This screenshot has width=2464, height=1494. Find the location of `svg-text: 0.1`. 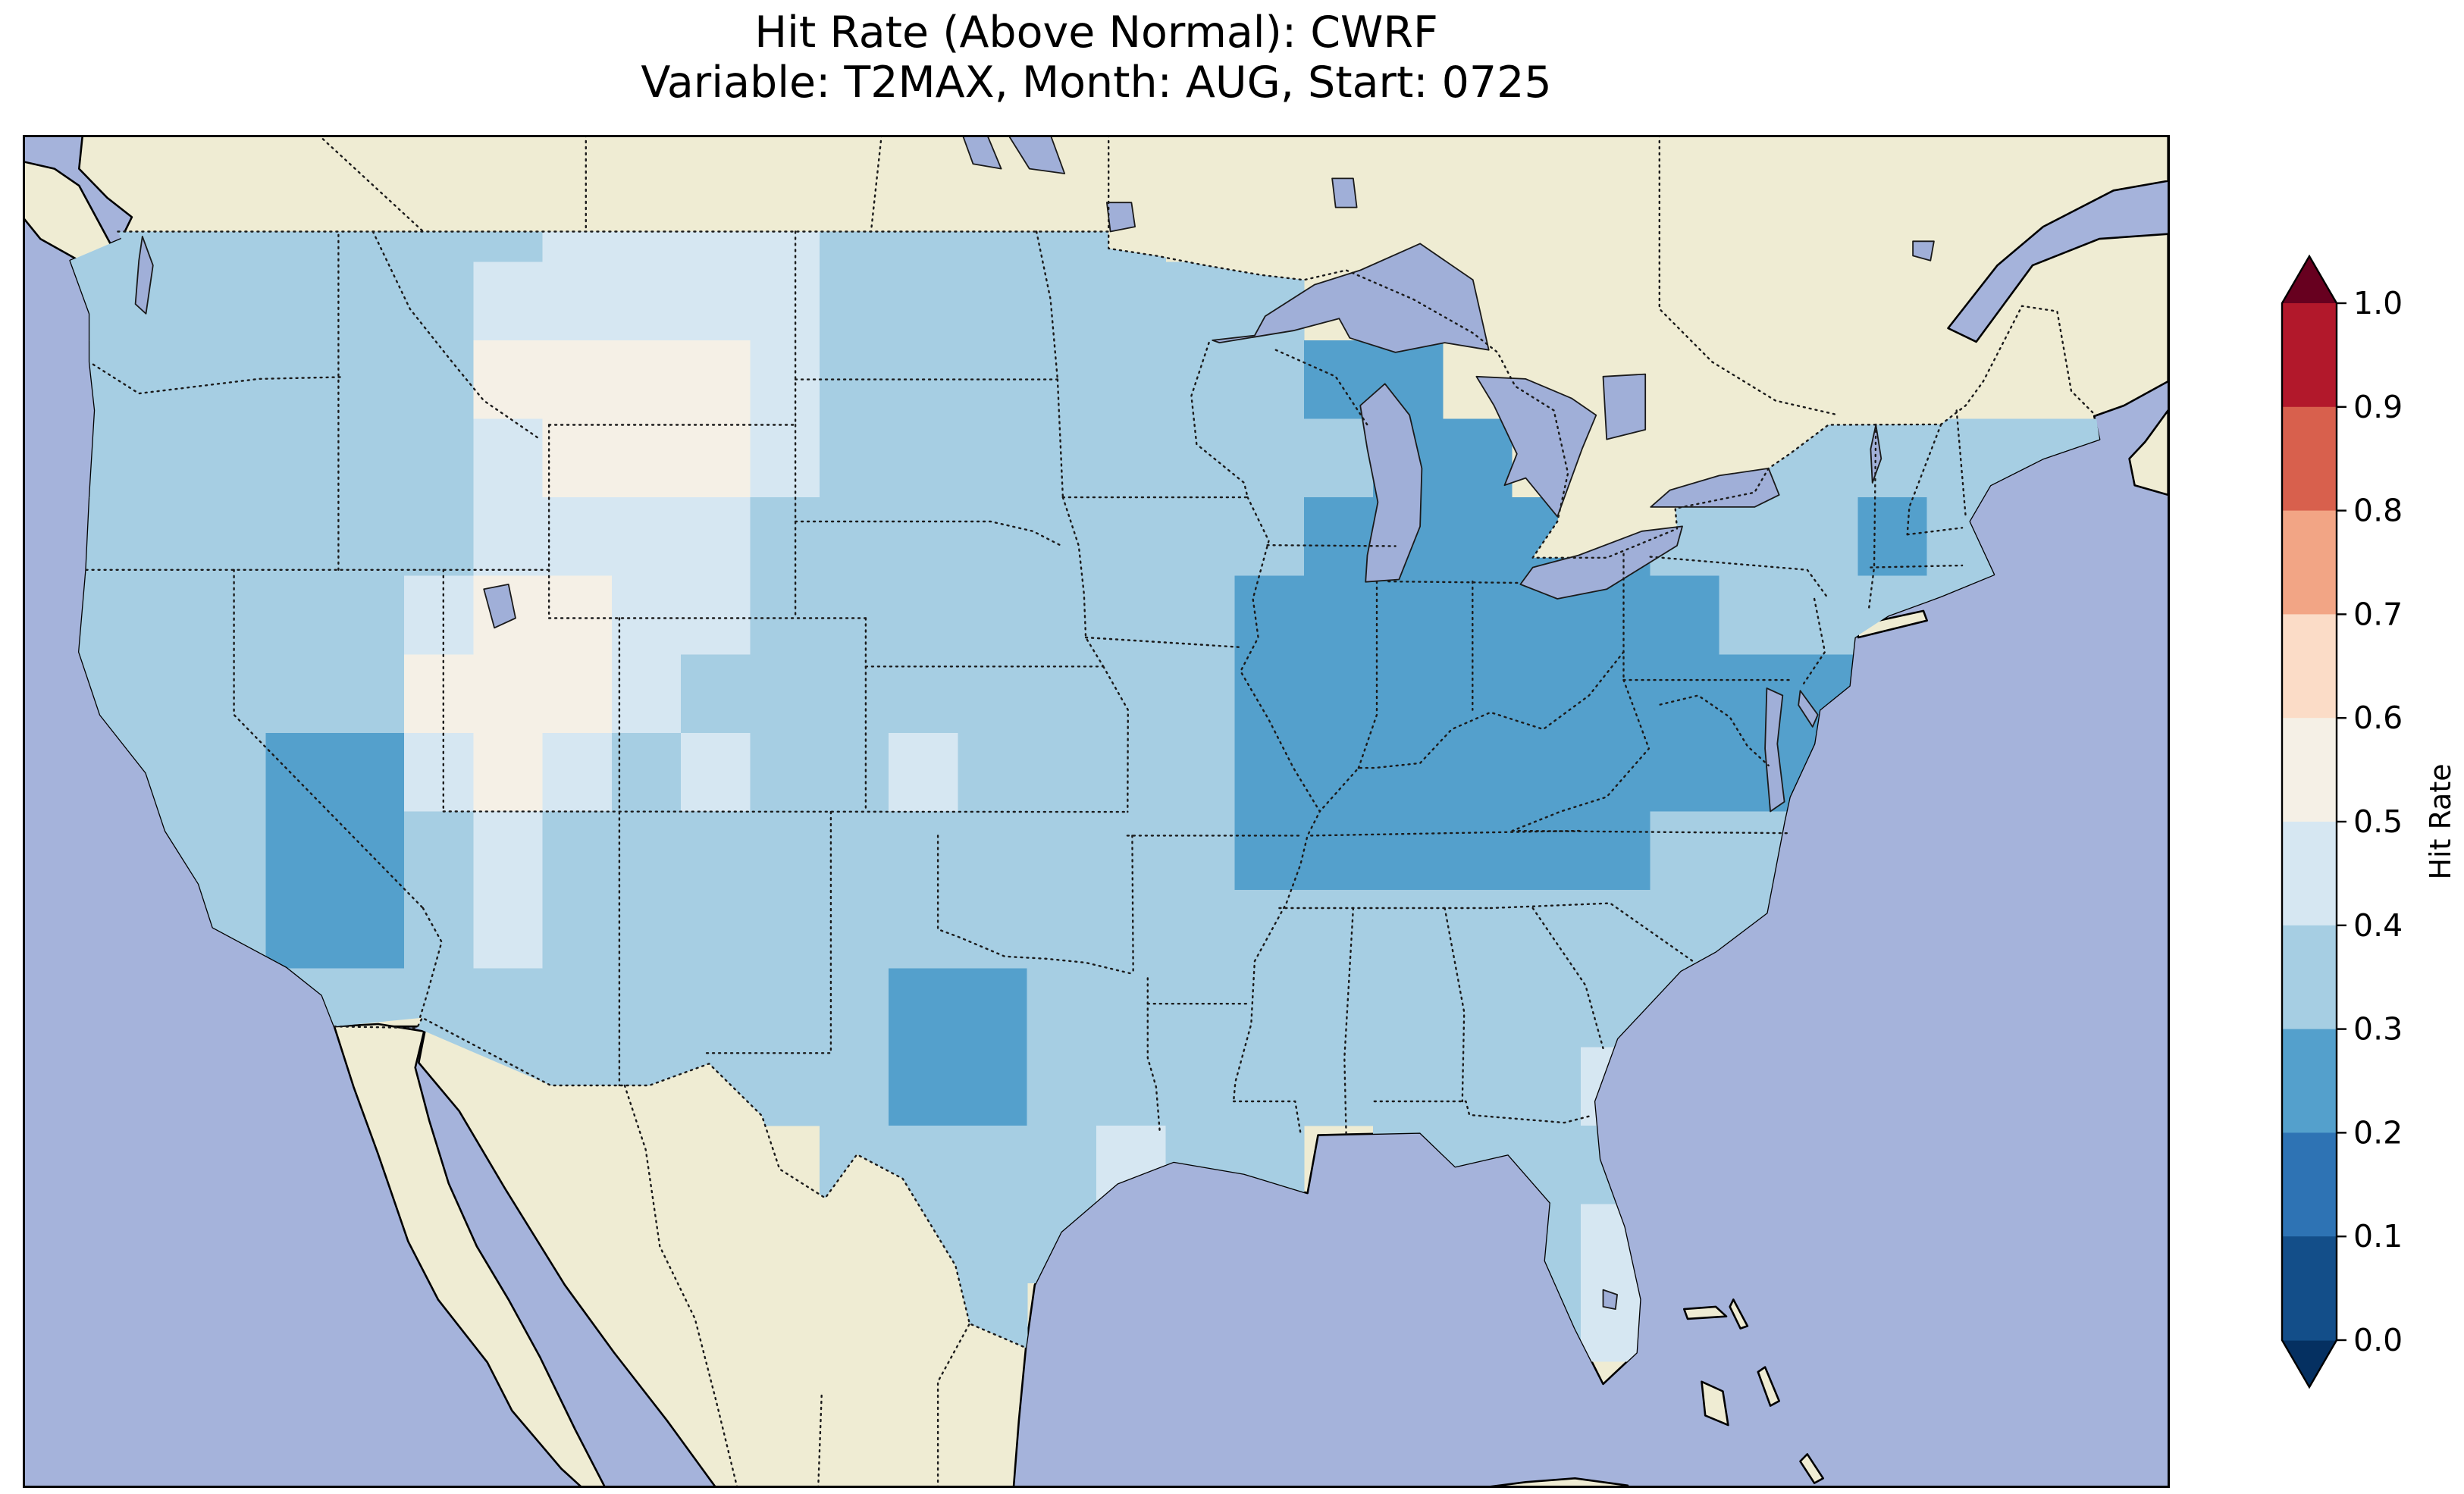

svg-text: 0.1 is located at coordinates (2378, 1236).